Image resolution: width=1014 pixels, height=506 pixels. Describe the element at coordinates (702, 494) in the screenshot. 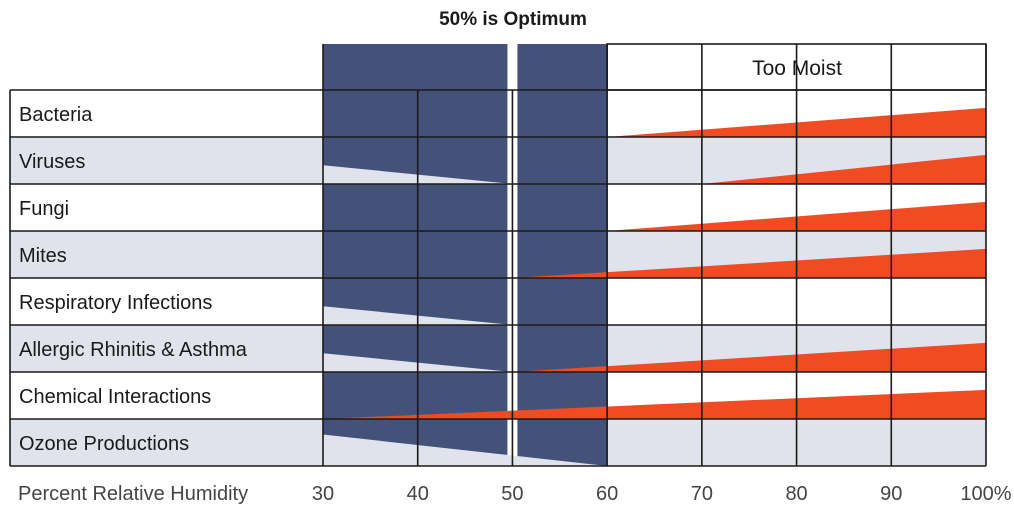

I see `x-tick-label: 70` at that location.